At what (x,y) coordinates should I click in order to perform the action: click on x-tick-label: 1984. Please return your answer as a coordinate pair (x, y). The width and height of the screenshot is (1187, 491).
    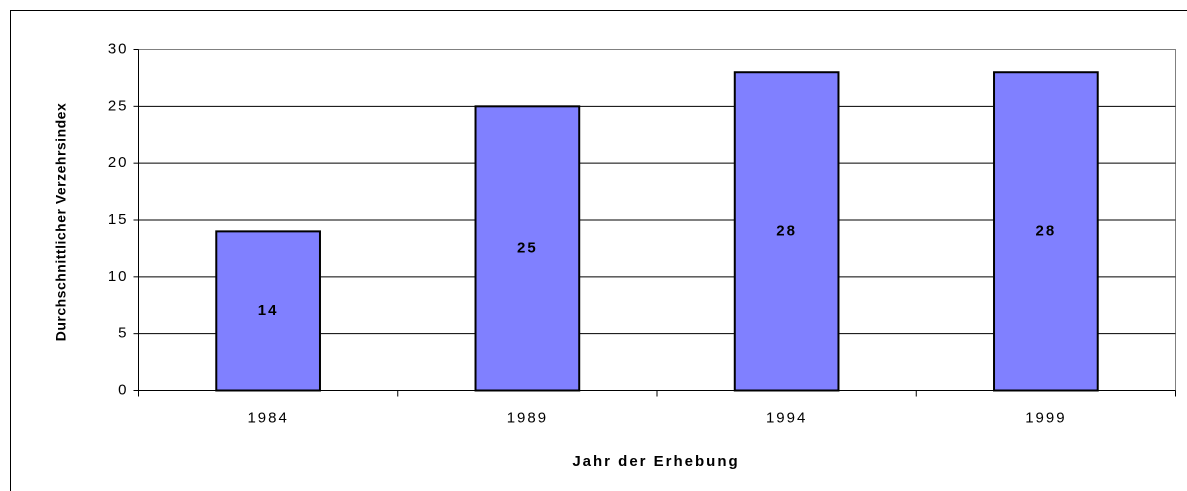
    Looking at the image, I should click on (267, 417).